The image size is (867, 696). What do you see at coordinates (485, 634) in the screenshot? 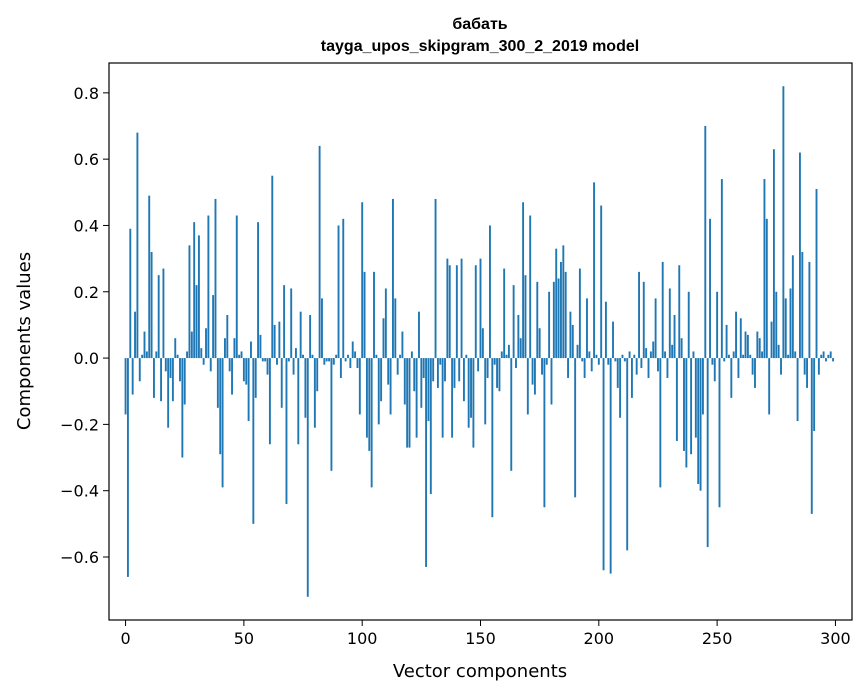
I see `x-axis-ticks: 0 50 100 150 200 250 300` at bounding box center [485, 634].